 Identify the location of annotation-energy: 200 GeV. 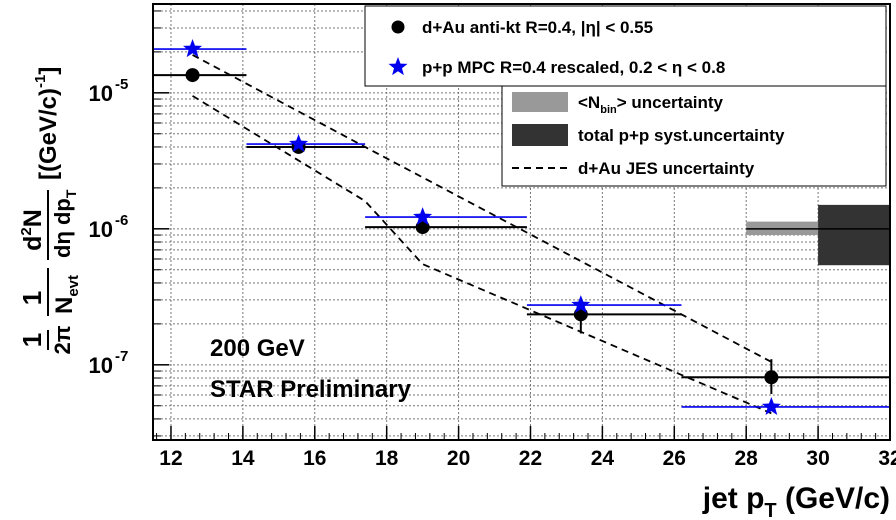
(257, 348).